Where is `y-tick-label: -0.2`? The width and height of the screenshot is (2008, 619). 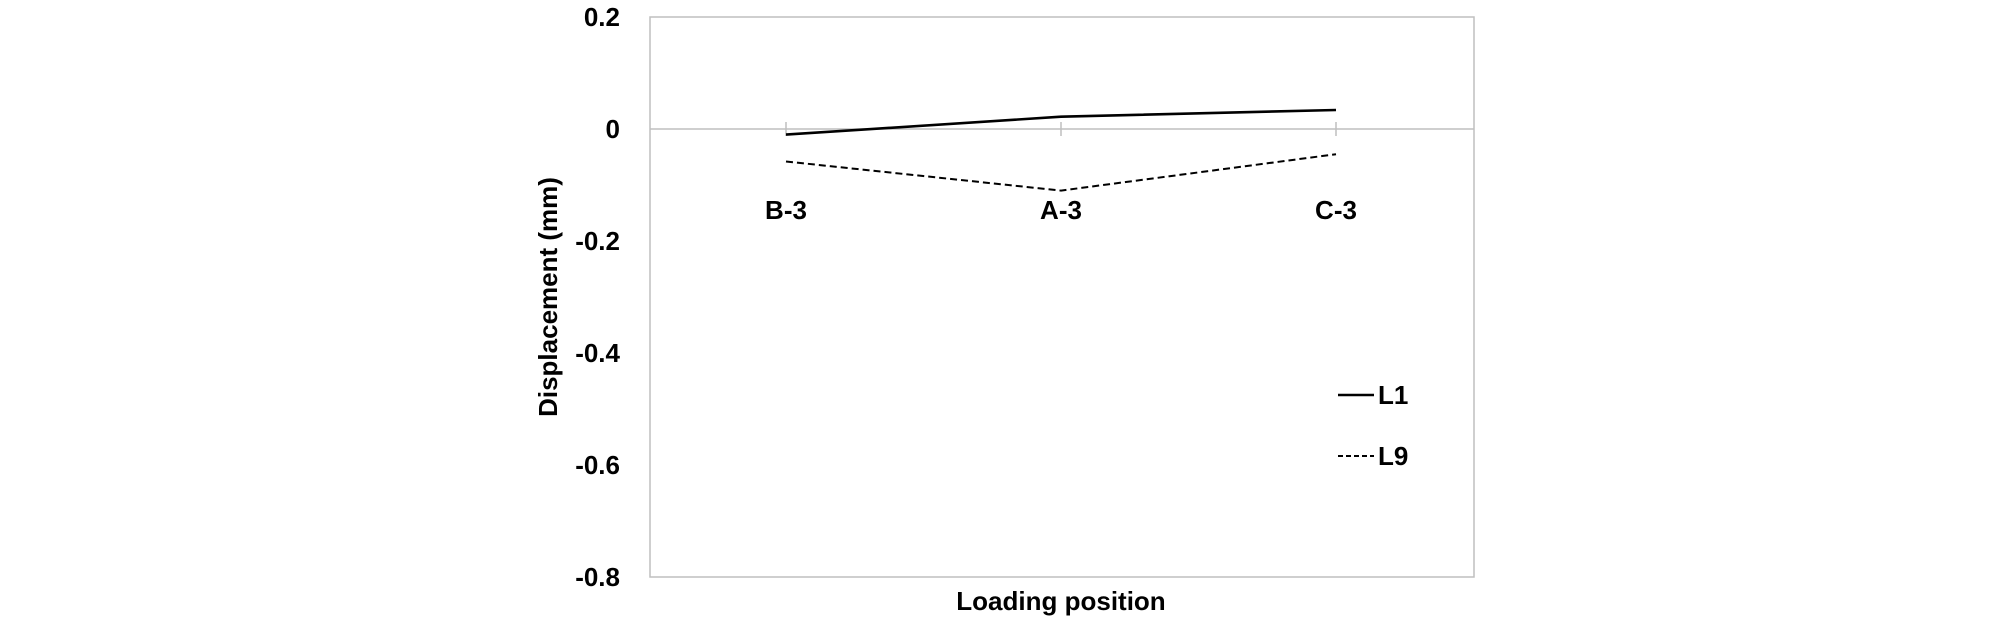
y-tick-label: -0.2 is located at coordinates (597, 241).